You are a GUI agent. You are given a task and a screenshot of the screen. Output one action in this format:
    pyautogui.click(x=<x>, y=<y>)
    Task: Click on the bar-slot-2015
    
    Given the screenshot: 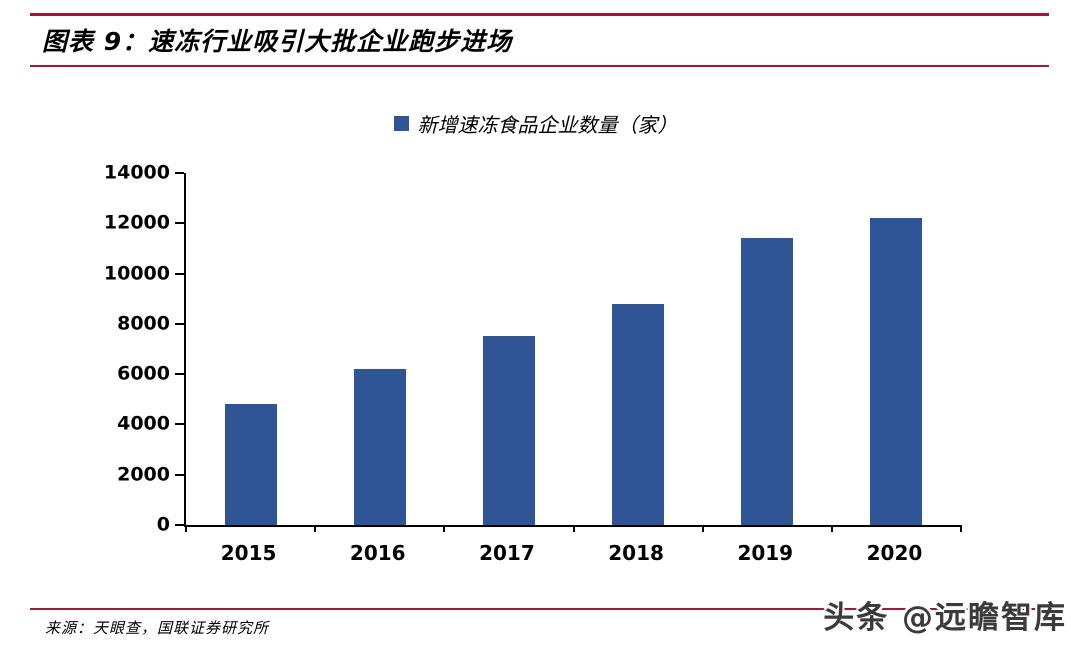 What is the action you would take?
    pyautogui.click(x=250, y=349)
    